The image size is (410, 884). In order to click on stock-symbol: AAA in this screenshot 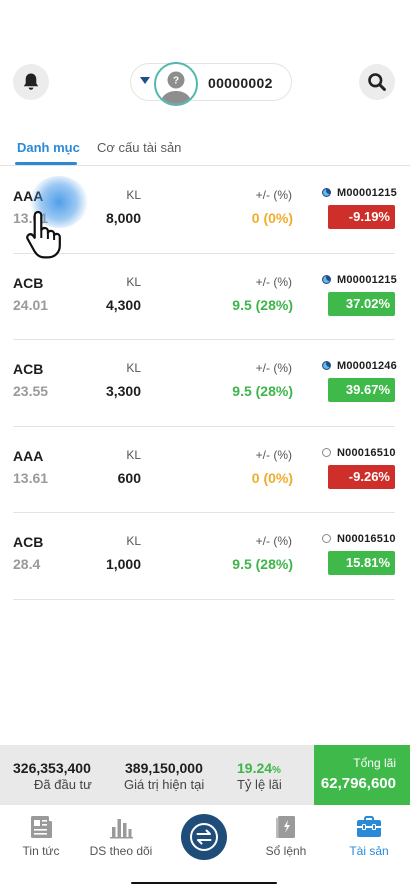, I will do `click(28, 455)`.